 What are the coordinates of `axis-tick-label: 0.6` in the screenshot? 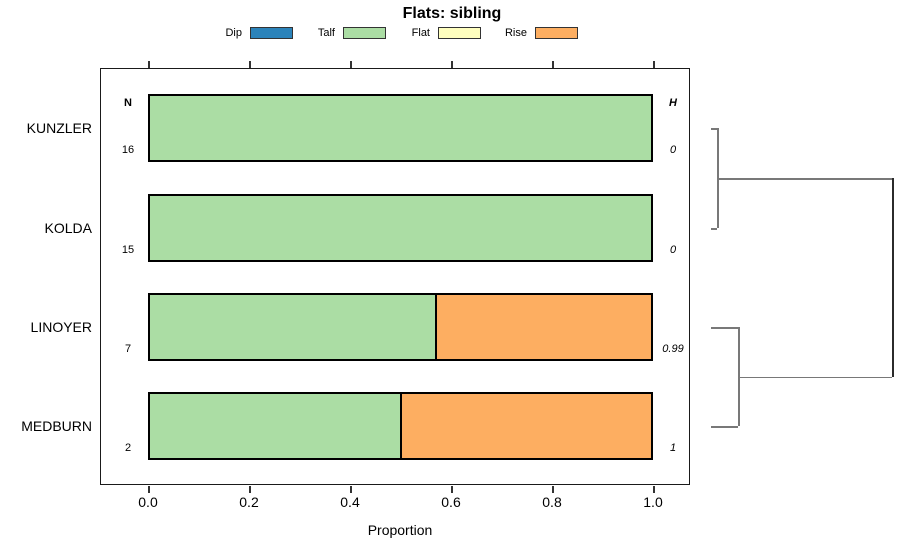 It's located at (451, 502).